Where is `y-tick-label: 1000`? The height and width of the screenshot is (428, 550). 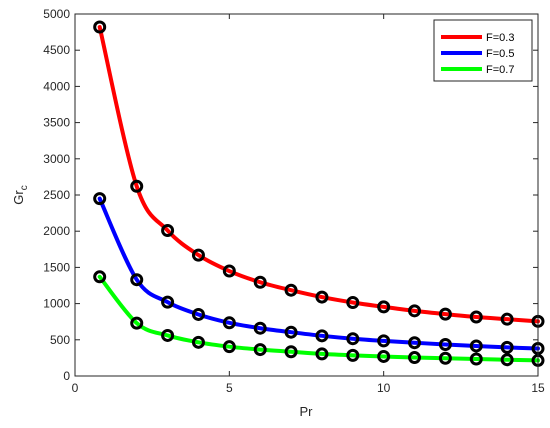 y-tick-label: 1000 is located at coordinates (56, 304).